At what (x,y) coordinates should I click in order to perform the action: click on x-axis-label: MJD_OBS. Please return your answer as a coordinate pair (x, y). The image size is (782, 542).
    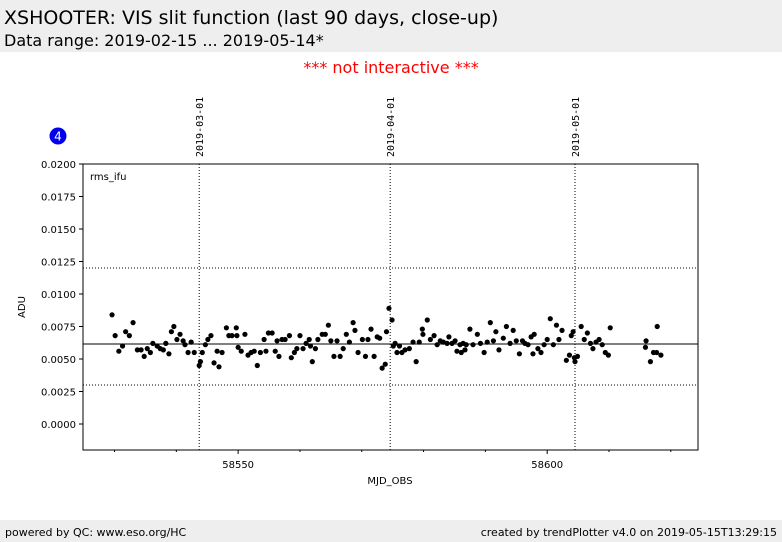
    Looking at the image, I should click on (389, 481).